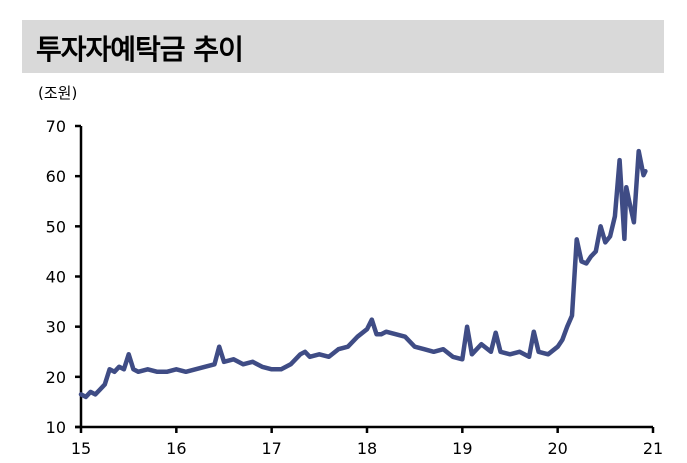 This screenshot has height=463, width=687. What do you see at coordinates (56, 377) in the screenshot?
I see `y-tick-label: 20` at bounding box center [56, 377].